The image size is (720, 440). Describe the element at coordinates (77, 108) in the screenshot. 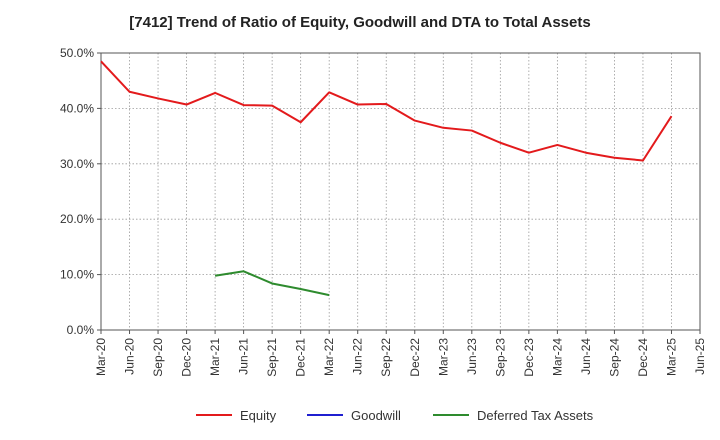

I see `y-tick-label: 40.0%` at that location.